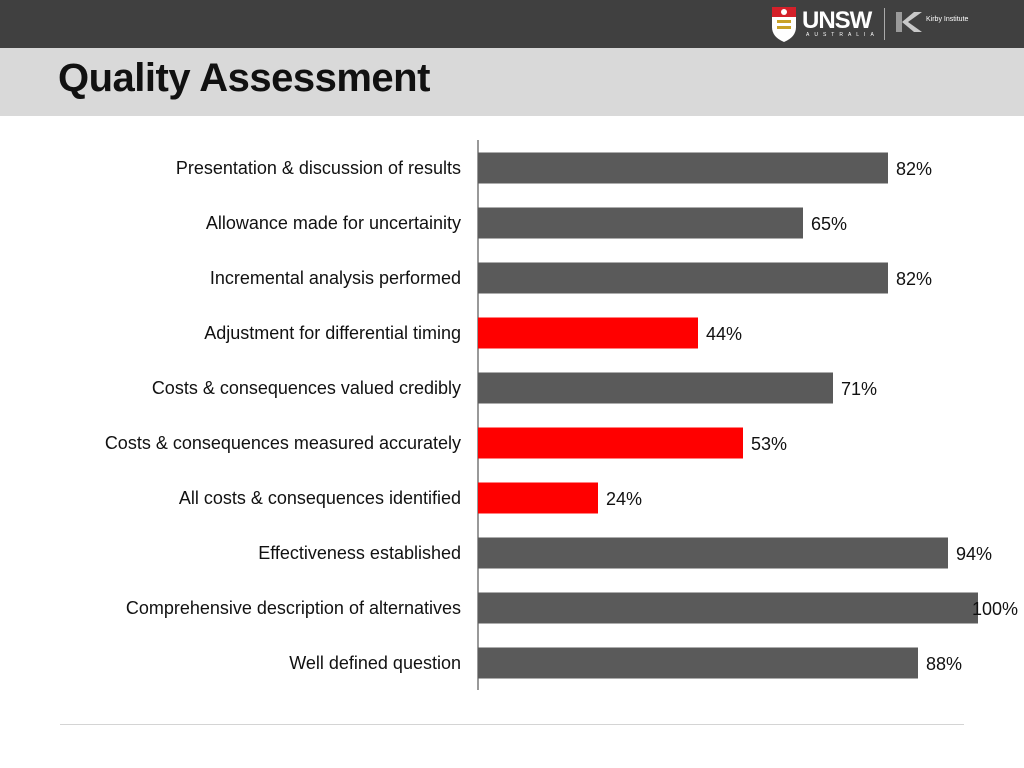 The image size is (1024, 768). What do you see at coordinates (837, 20) in the screenshot?
I see `unsw-logo-text: UNSW` at bounding box center [837, 20].